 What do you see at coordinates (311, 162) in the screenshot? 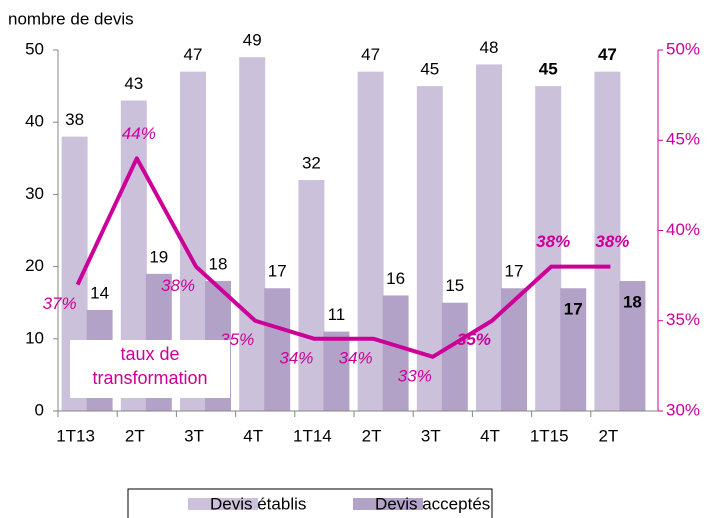
I see `data-label: 32` at bounding box center [311, 162].